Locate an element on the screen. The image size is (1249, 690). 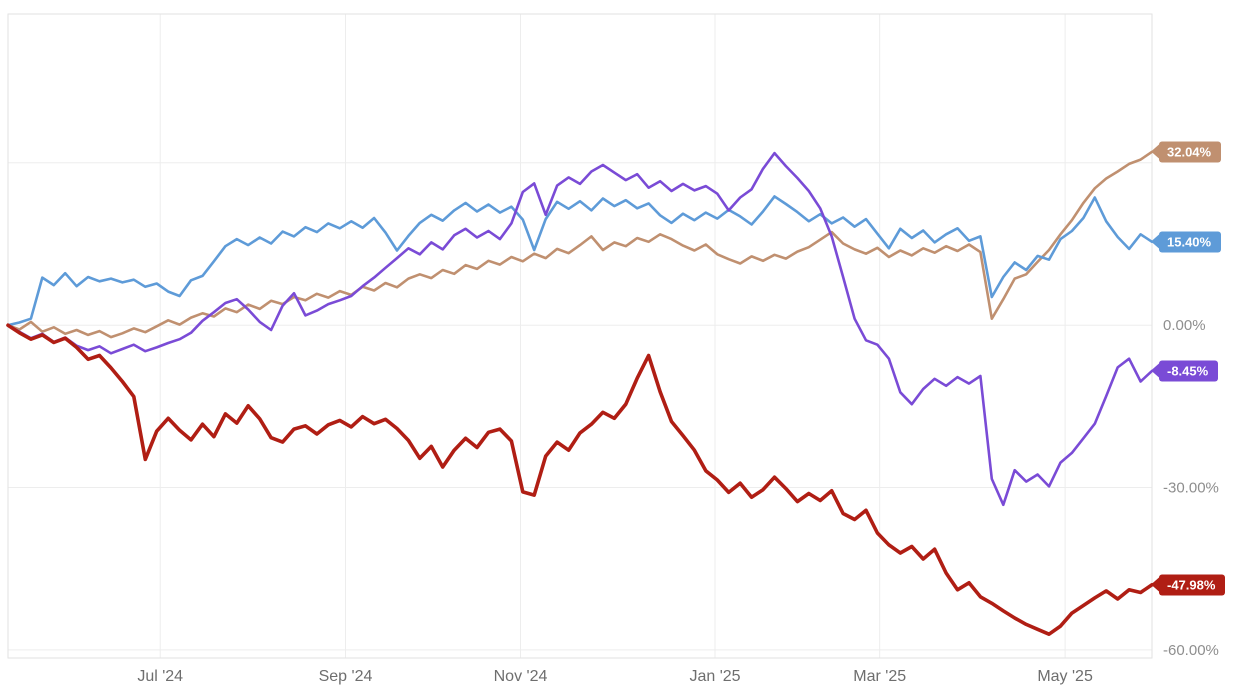
x-axis-label: Mar '25 is located at coordinates (879, 676).